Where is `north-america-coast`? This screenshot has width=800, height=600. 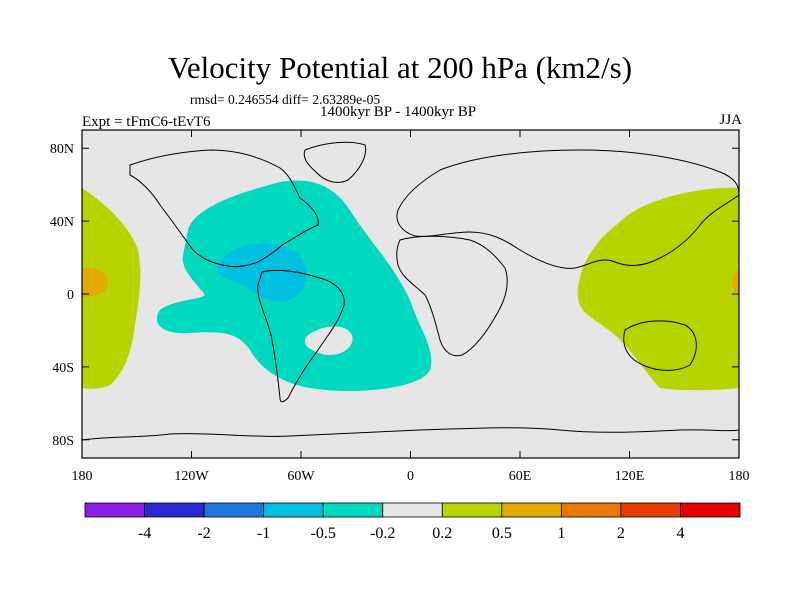 north-america-coast is located at coordinates (224, 208).